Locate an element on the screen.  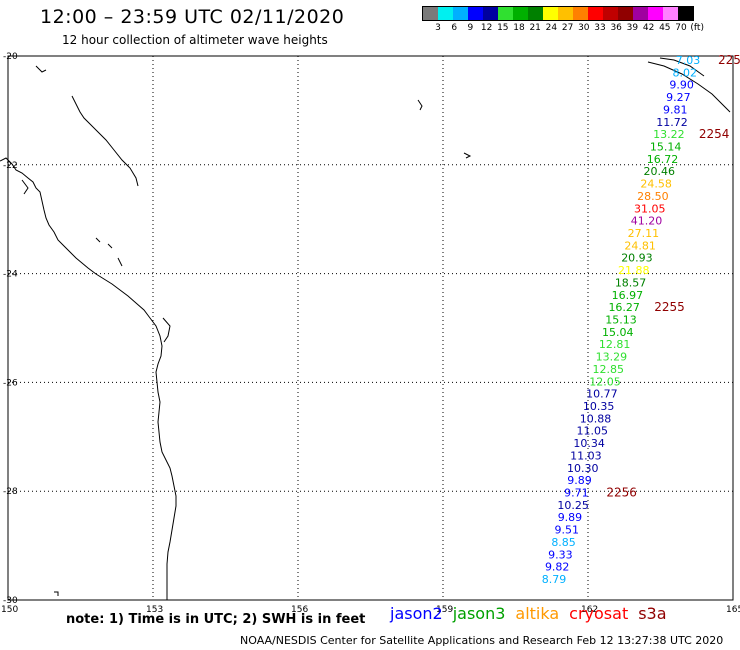
wave-height-label: 10.88 is located at coordinates (596, 418).